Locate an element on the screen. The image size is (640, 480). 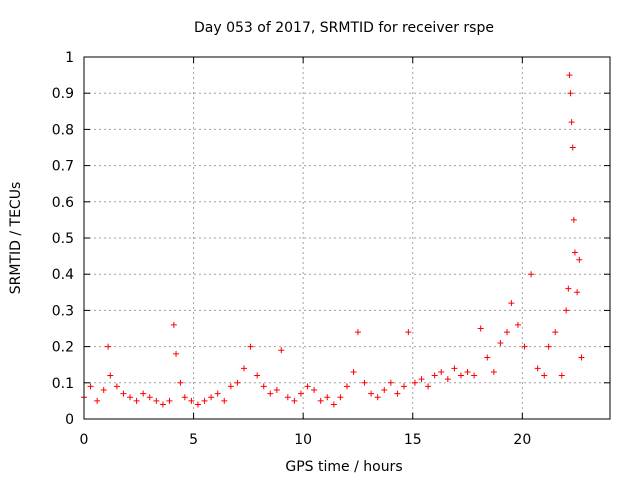
x-axis-label: GPS time / hours is located at coordinates (343, 467).